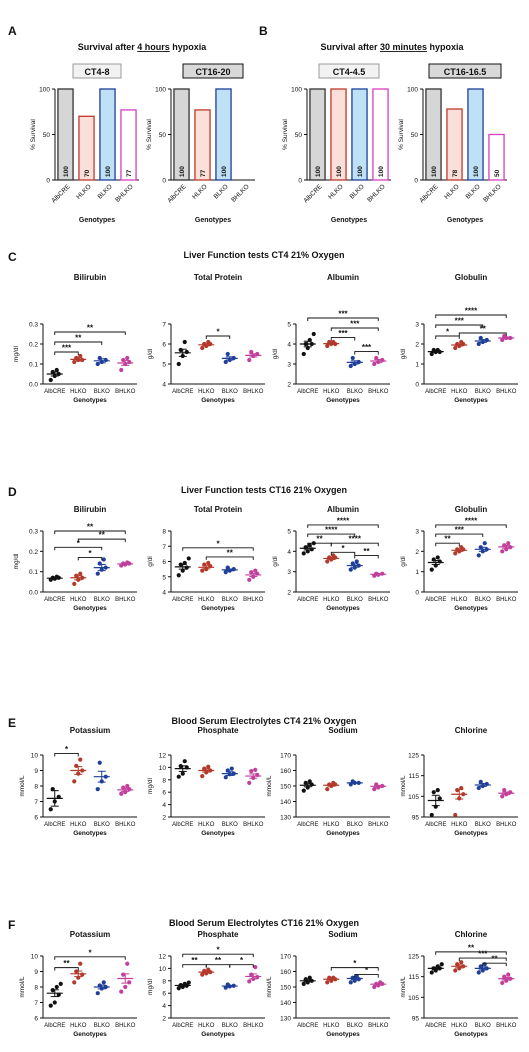 The image size is (529, 1052). I want to click on bar-bhlko, so click(380, 134).